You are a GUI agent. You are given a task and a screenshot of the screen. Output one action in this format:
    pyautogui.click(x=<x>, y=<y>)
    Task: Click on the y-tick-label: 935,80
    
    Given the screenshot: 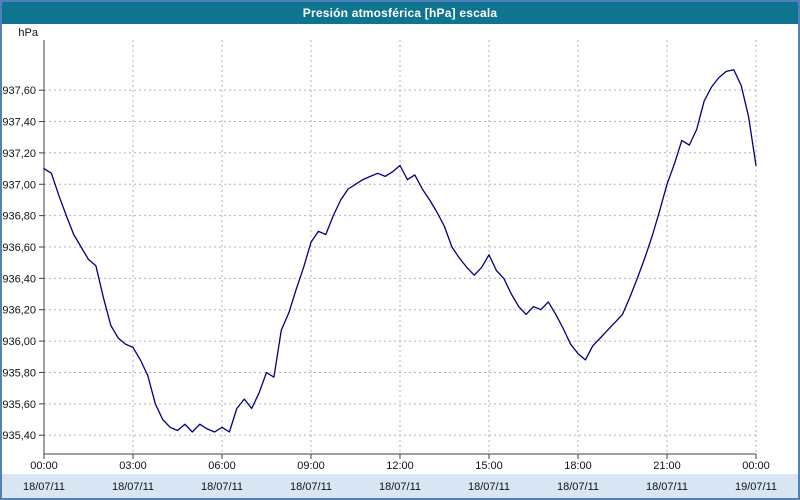 What is the action you would take?
    pyautogui.click(x=19, y=373)
    